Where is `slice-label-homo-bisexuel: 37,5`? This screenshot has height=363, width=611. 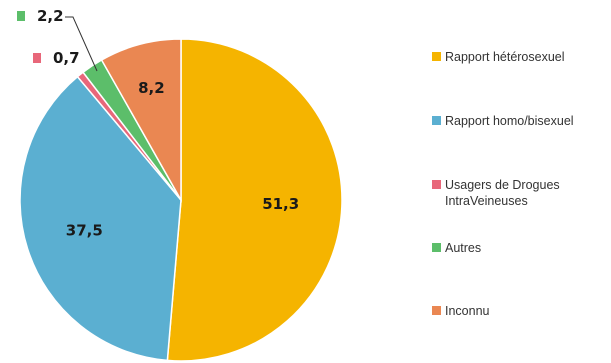 slice-label-homo-bisexuel: 37,5 is located at coordinates (84, 231).